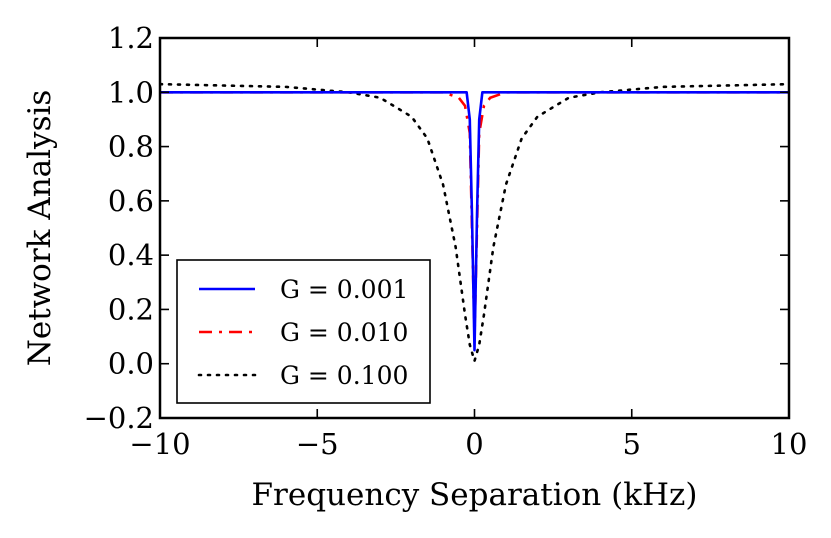 This screenshot has width=831, height=538. I want to click on x-axis-label: Frequency Separation (kHz), so click(475, 495).